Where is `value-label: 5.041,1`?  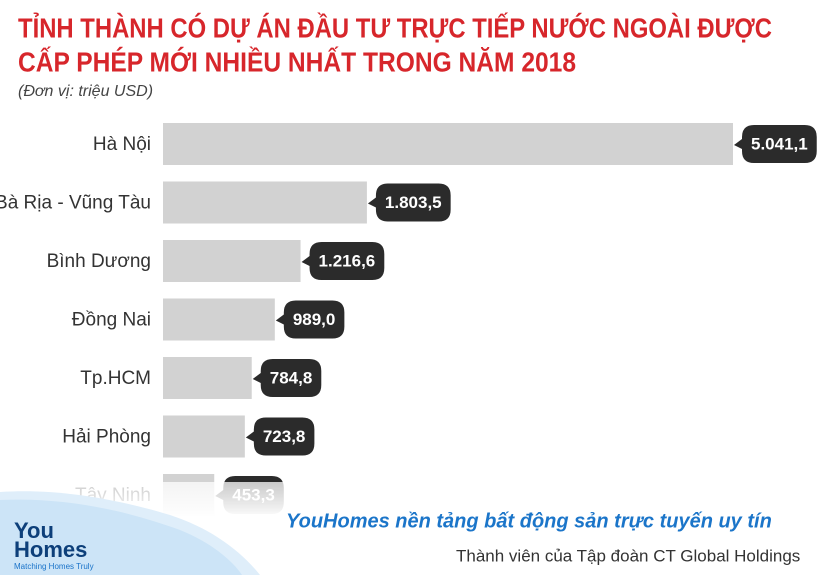
value-label: 5.041,1 is located at coordinates (779, 143).